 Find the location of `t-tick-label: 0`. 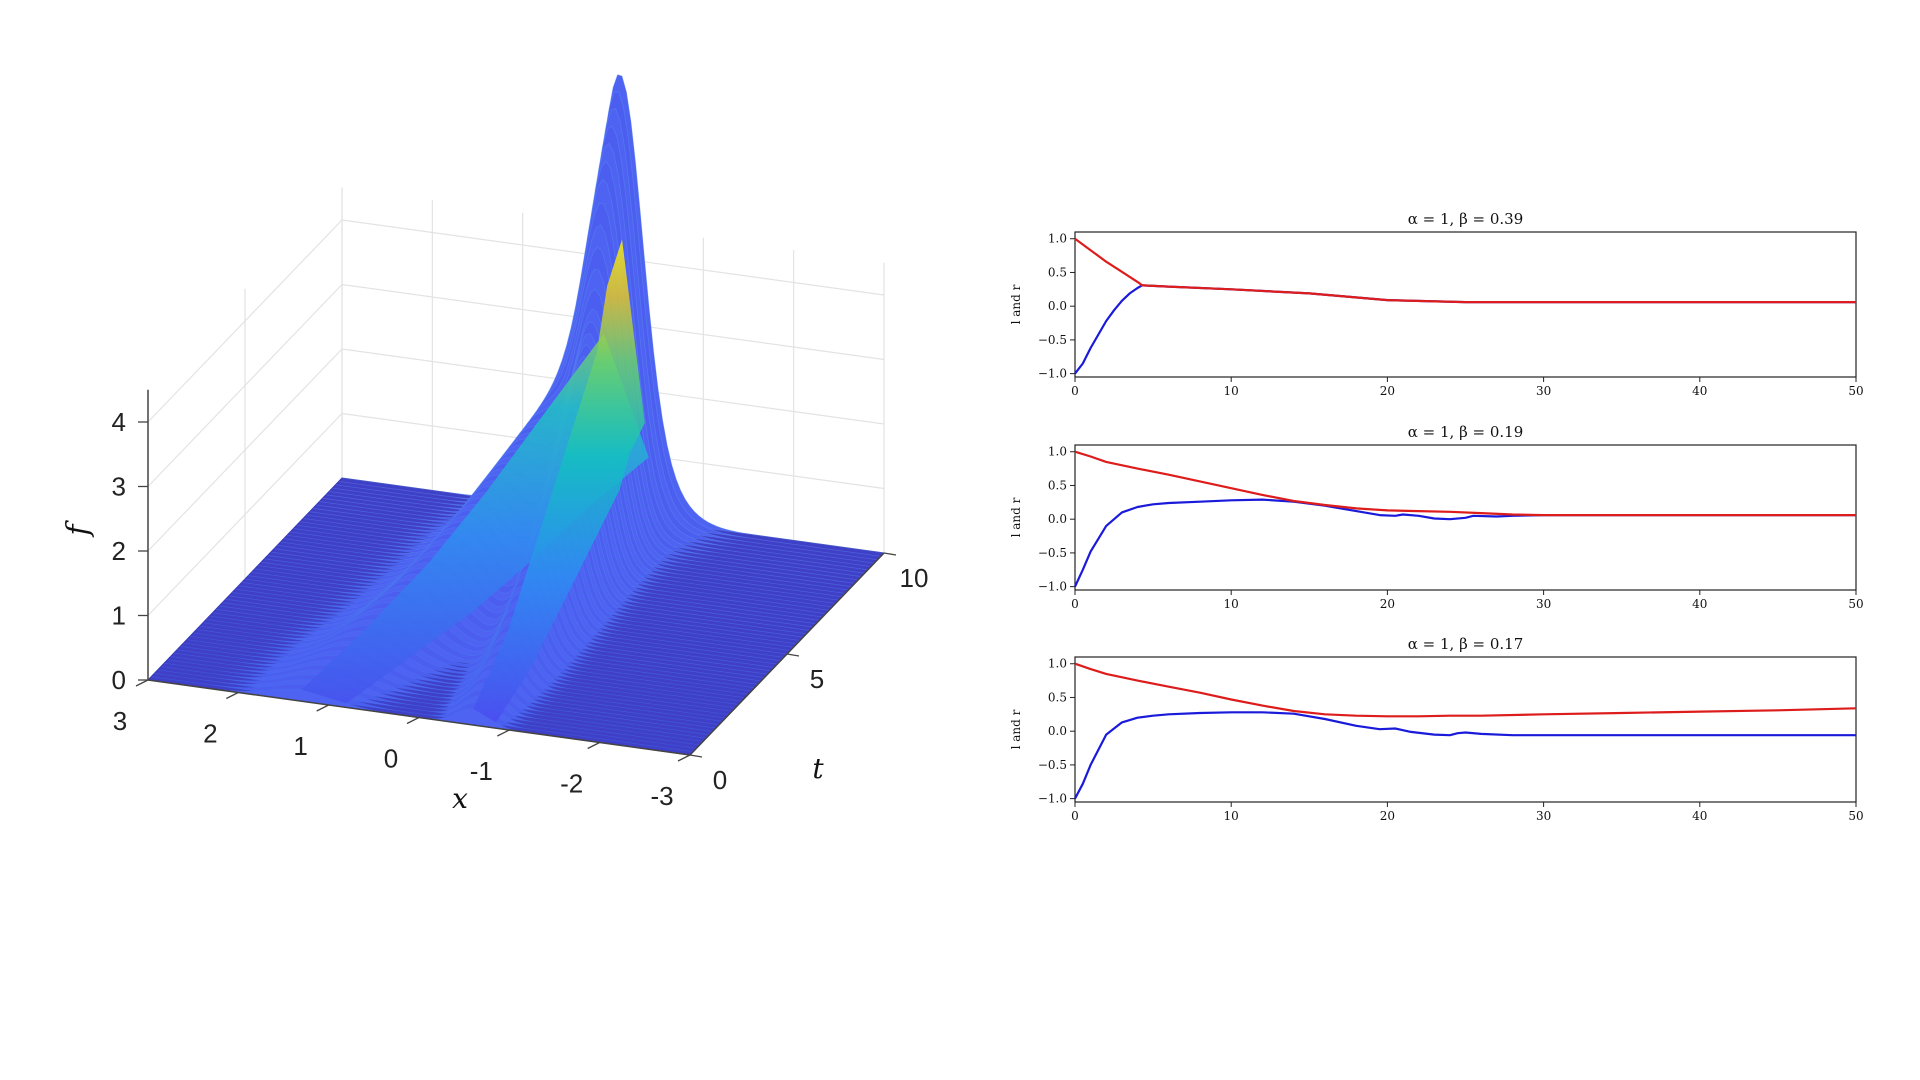

t-tick-label: 0 is located at coordinates (720, 780).